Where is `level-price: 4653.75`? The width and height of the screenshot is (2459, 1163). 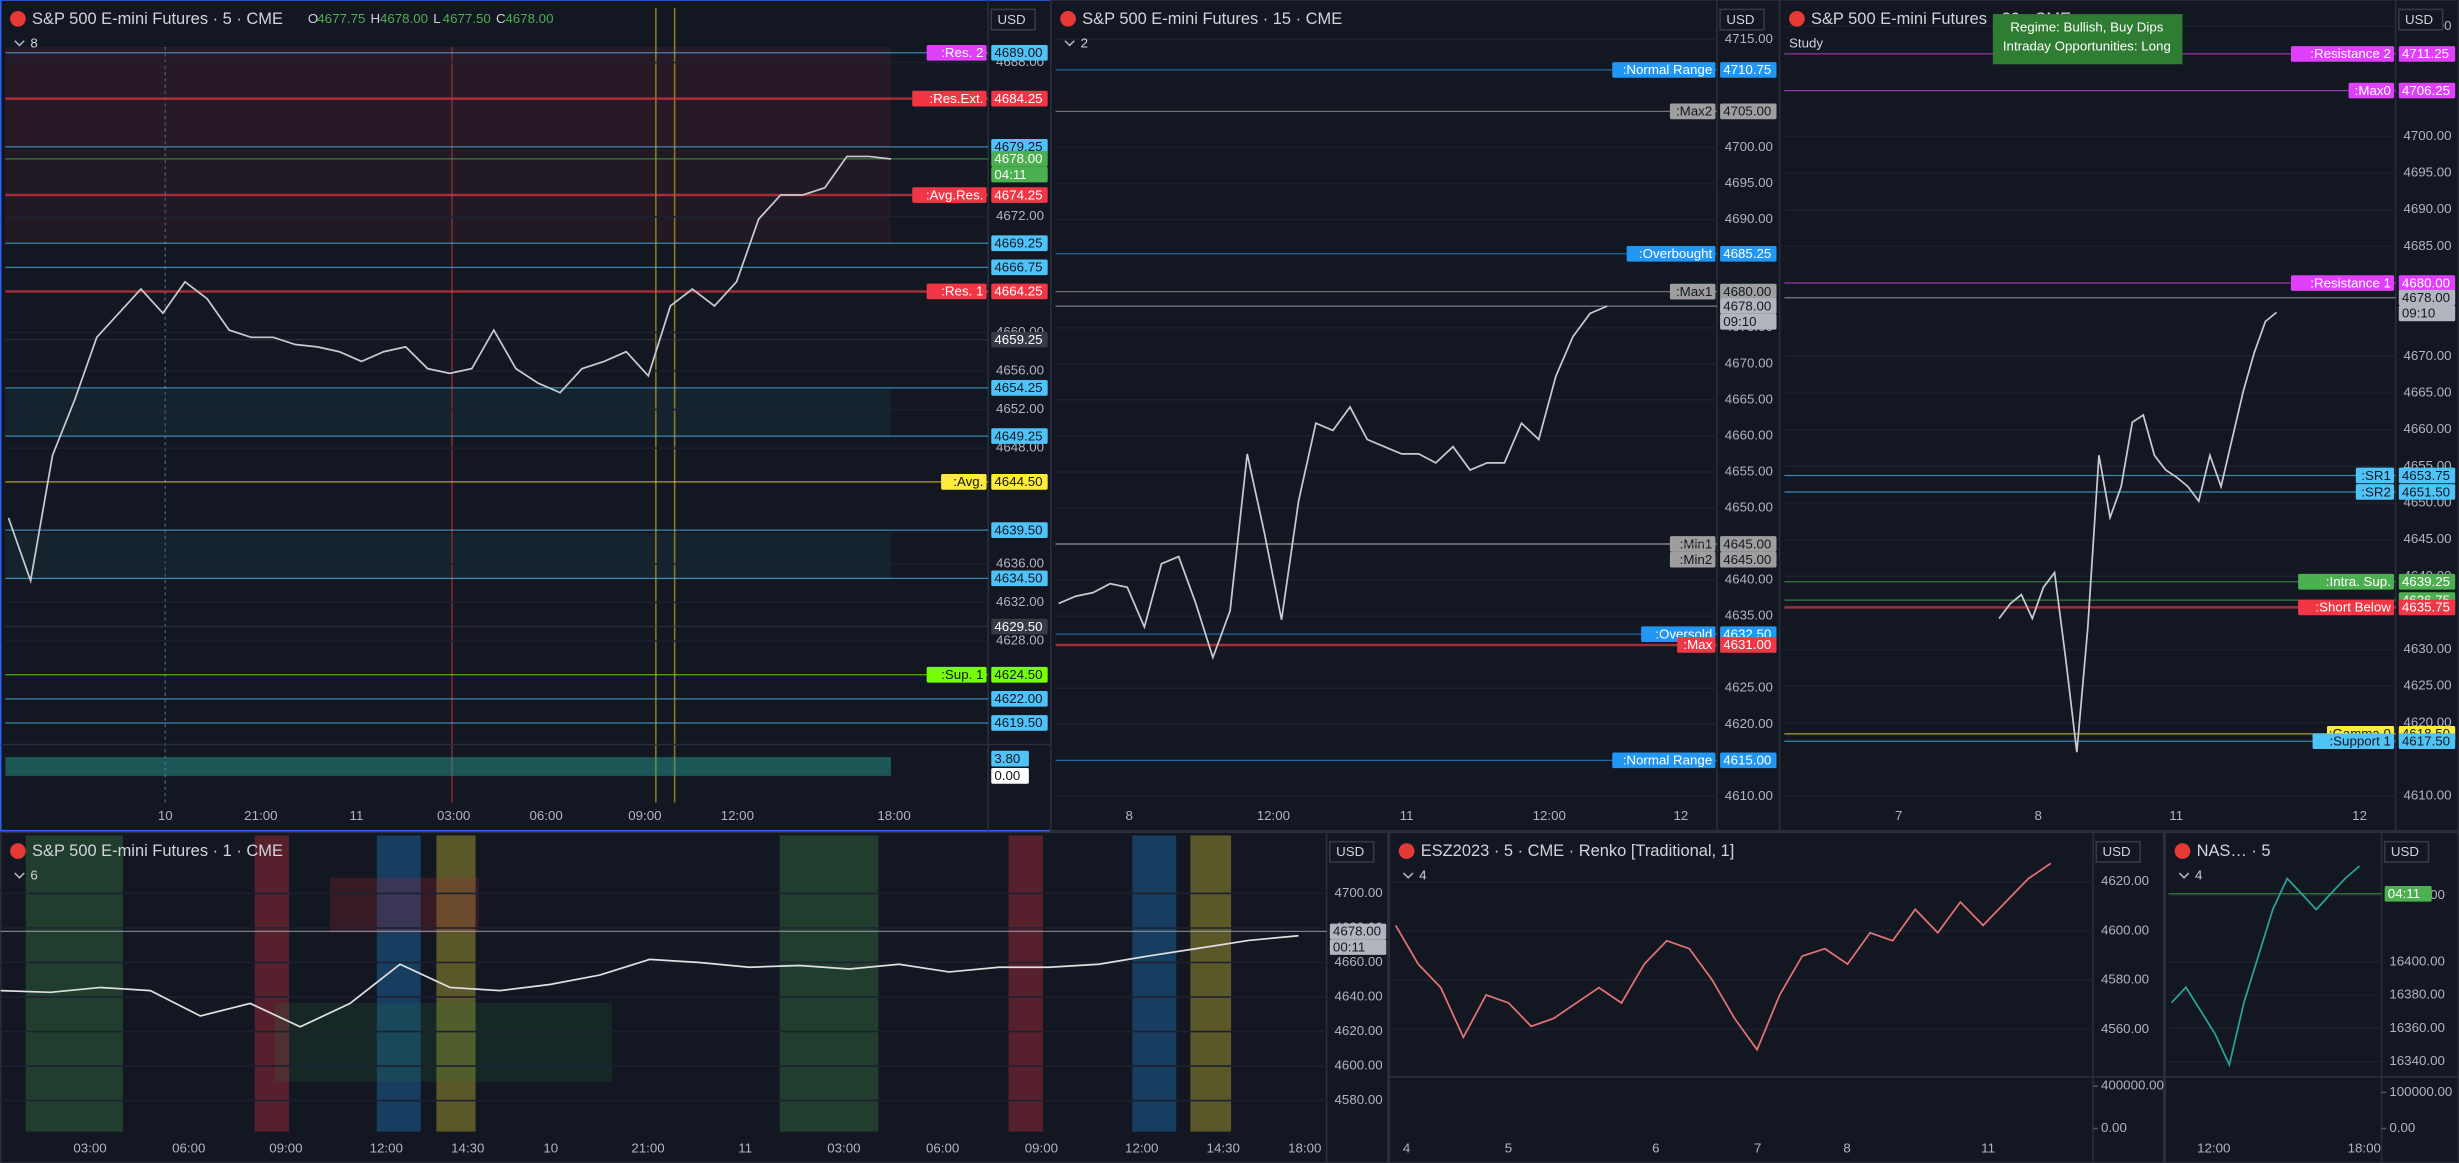 level-price: 4653.75 is located at coordinates (2426, 475).